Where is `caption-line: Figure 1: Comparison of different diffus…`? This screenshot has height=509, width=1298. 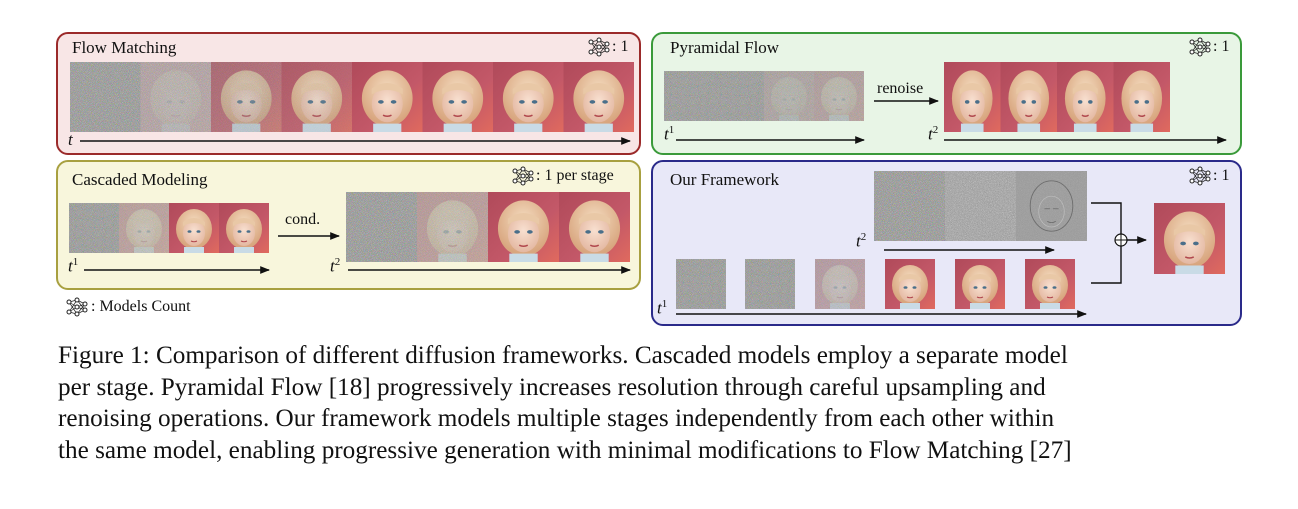 caption-line: Figure 1: Comparison of different diffus… is located at coordinates (563, 355).